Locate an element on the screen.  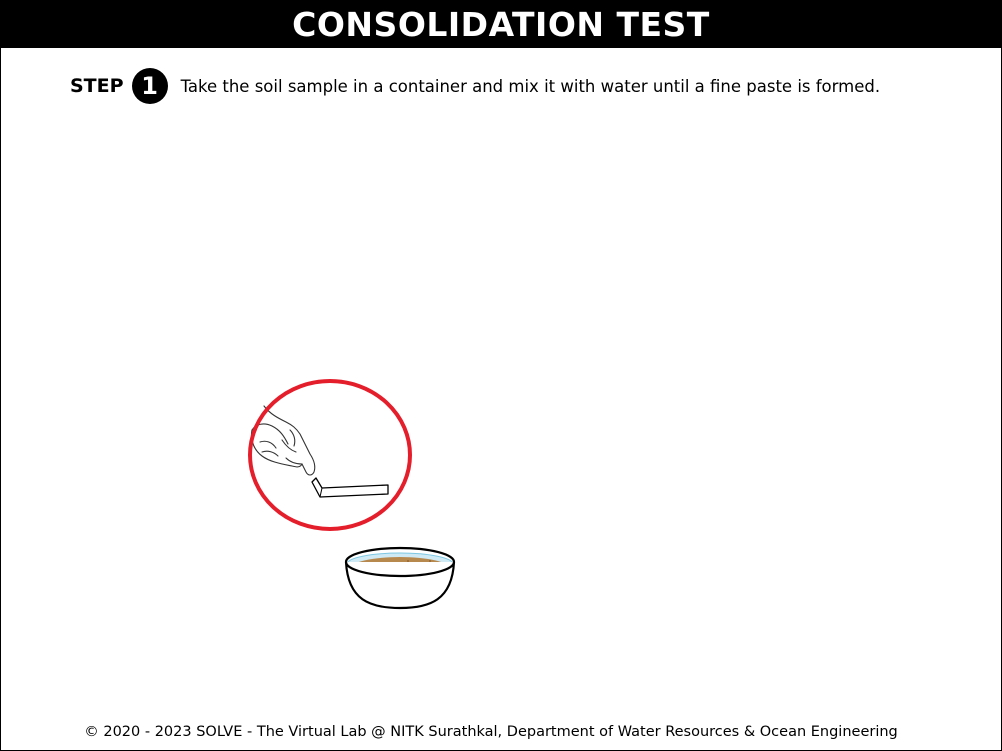
step-number-badge: 1 is located at coordinates (149, 86).